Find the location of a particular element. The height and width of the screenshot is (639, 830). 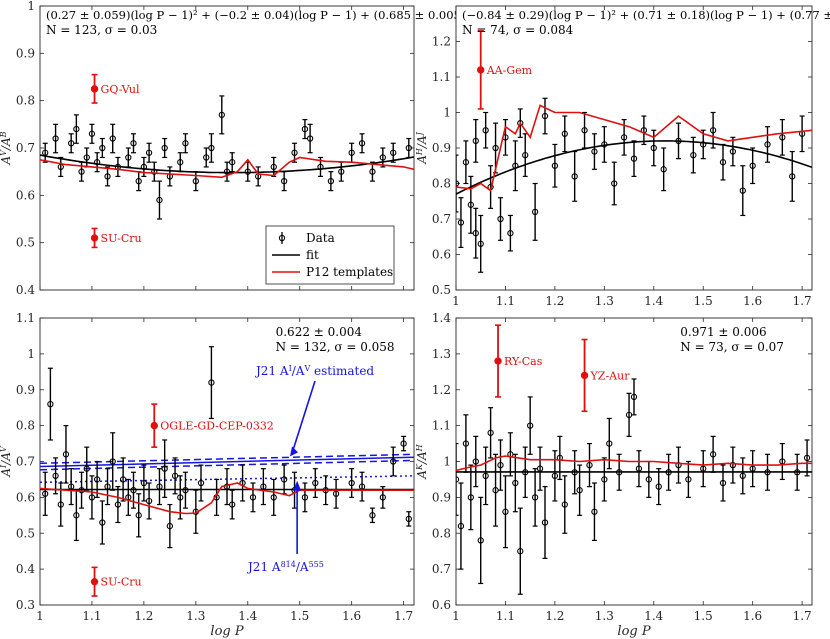

y-axis-label: AK/AH is located at coordinates (422, 461).